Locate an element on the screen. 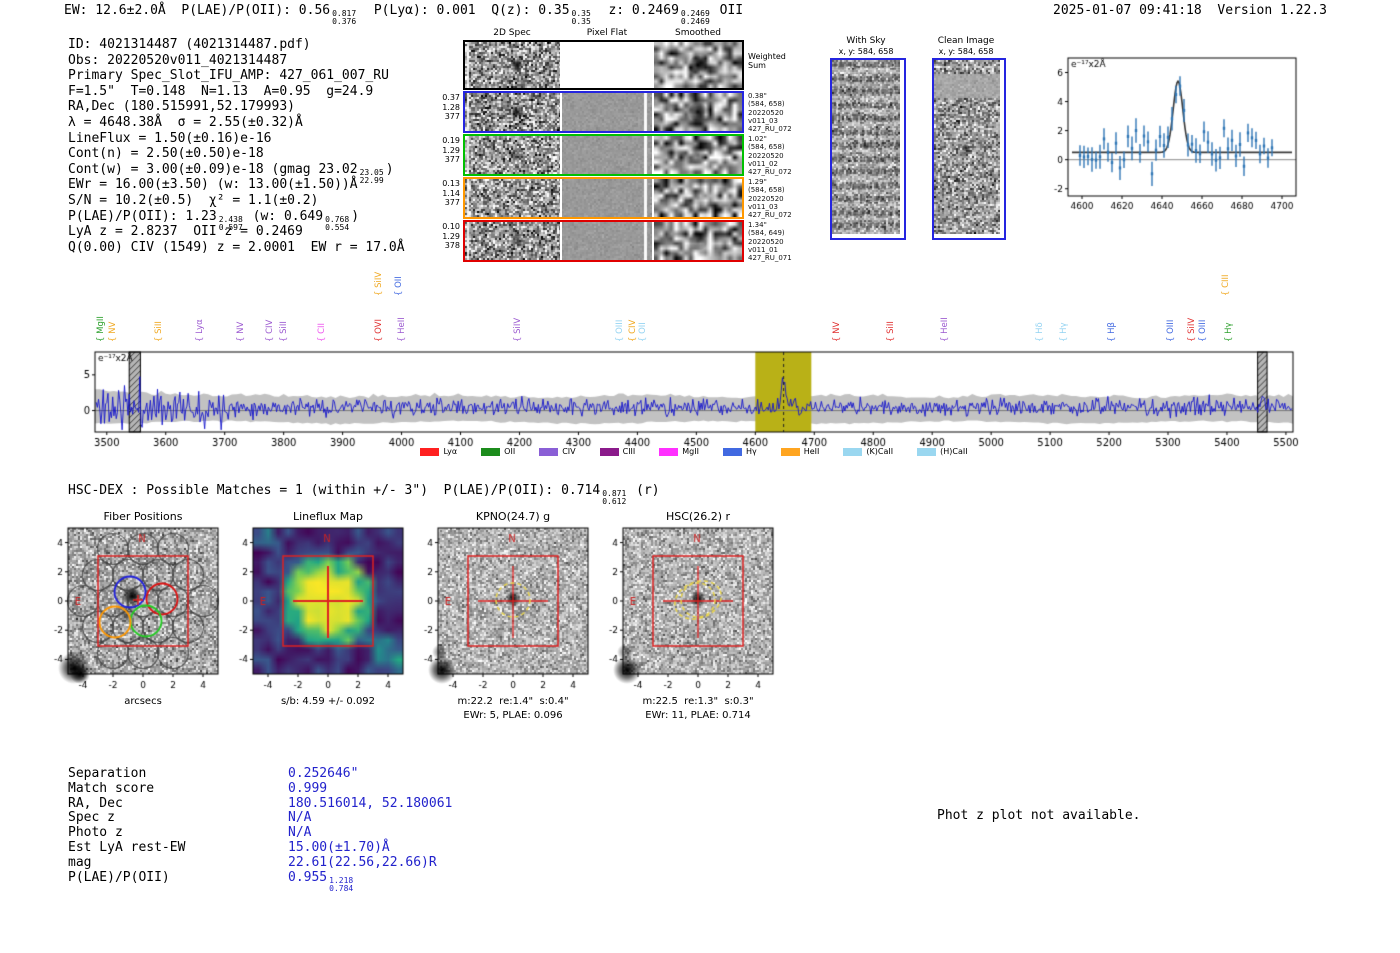 Image resolution: width=1400 pixels, height=953 pixels. text-segment: F=1.5" T=0.148 N=1.13 A=0.95 g=24.9 is located at coordinates (221, 91).